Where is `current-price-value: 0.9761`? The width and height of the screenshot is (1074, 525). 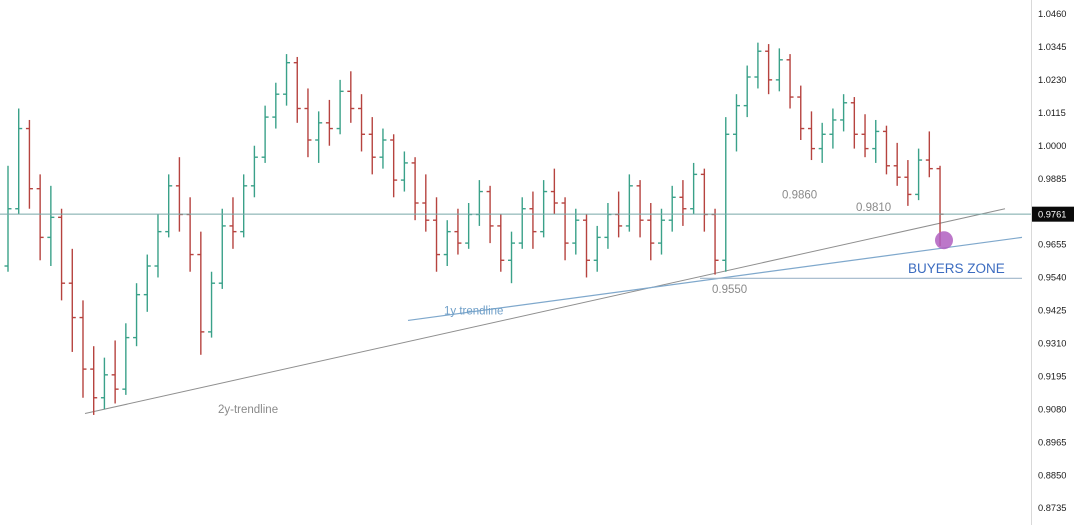 current-price-value: 0.9761 is located at coordinates (1052, 215).